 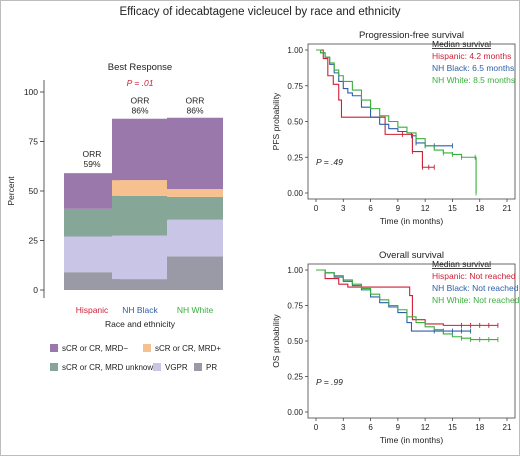 What do you see at coordinates (195, 310) in the screenshot?
I see `bar-category-label: NH White` at bounding box center [195, 310].